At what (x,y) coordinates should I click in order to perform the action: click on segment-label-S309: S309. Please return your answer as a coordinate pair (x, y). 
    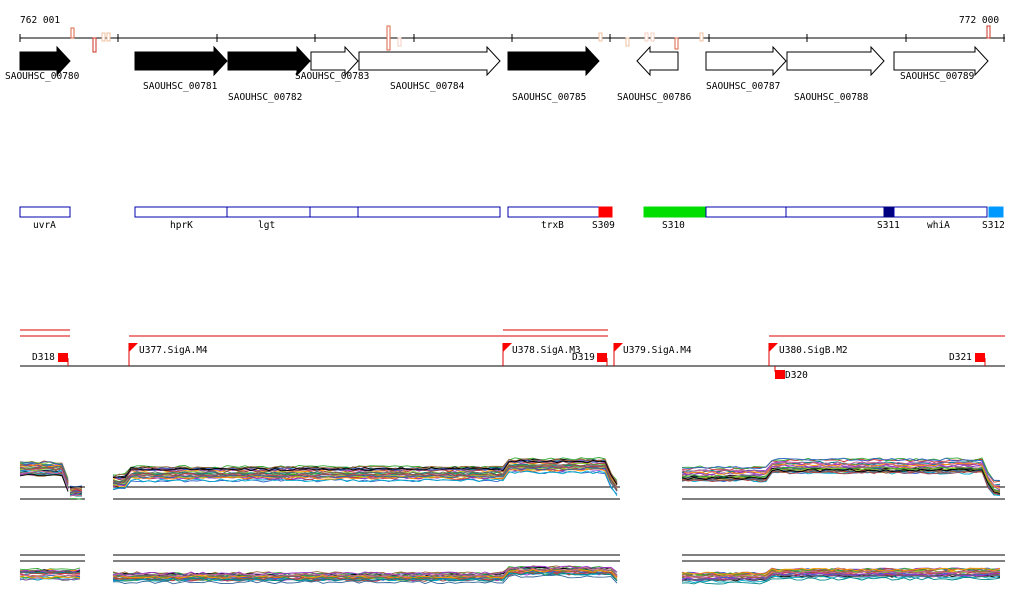
    Looking at the image, I should click on (603, 225).